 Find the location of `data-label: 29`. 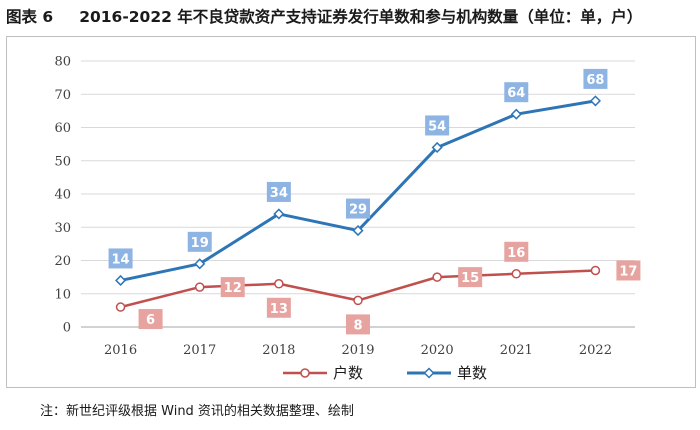

data-label: 29 is located at coordinates (358, 210).